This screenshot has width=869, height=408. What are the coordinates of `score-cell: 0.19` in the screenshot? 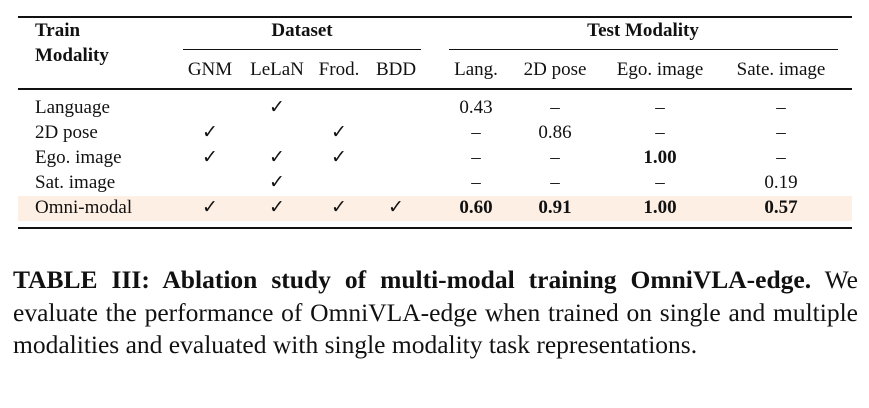 It's located at (781, 182).